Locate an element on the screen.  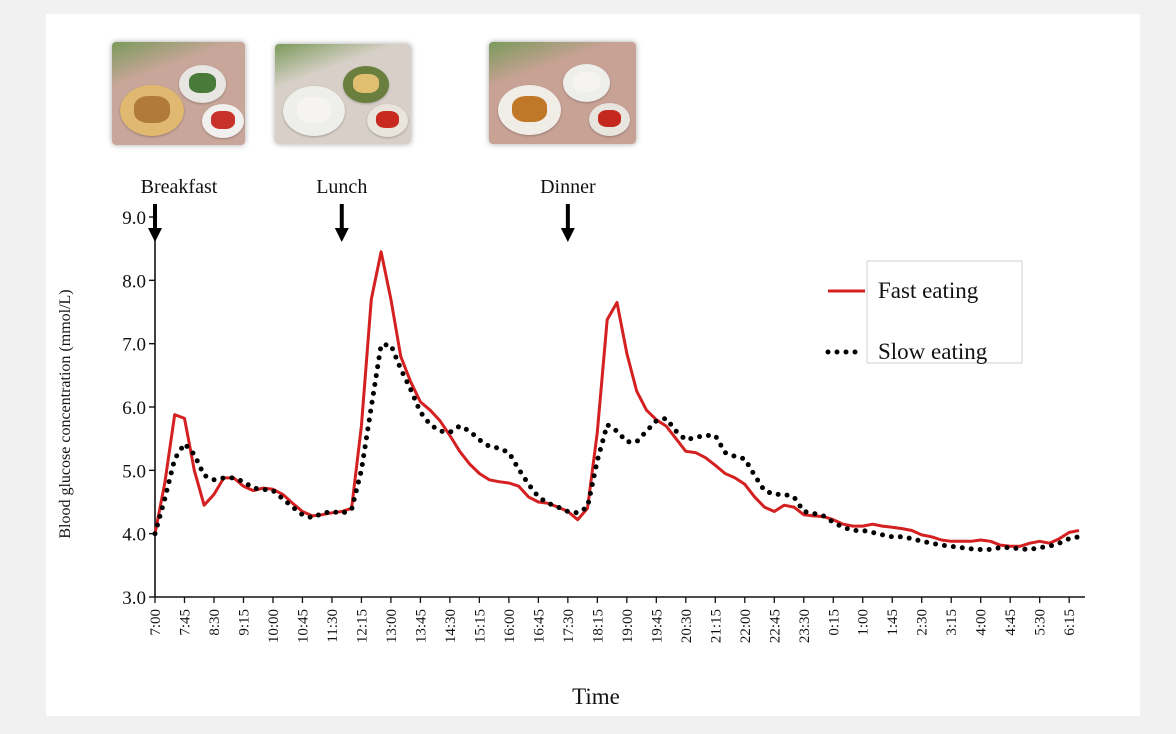
meal-photo-dinner is located at coordinates (562, 93).